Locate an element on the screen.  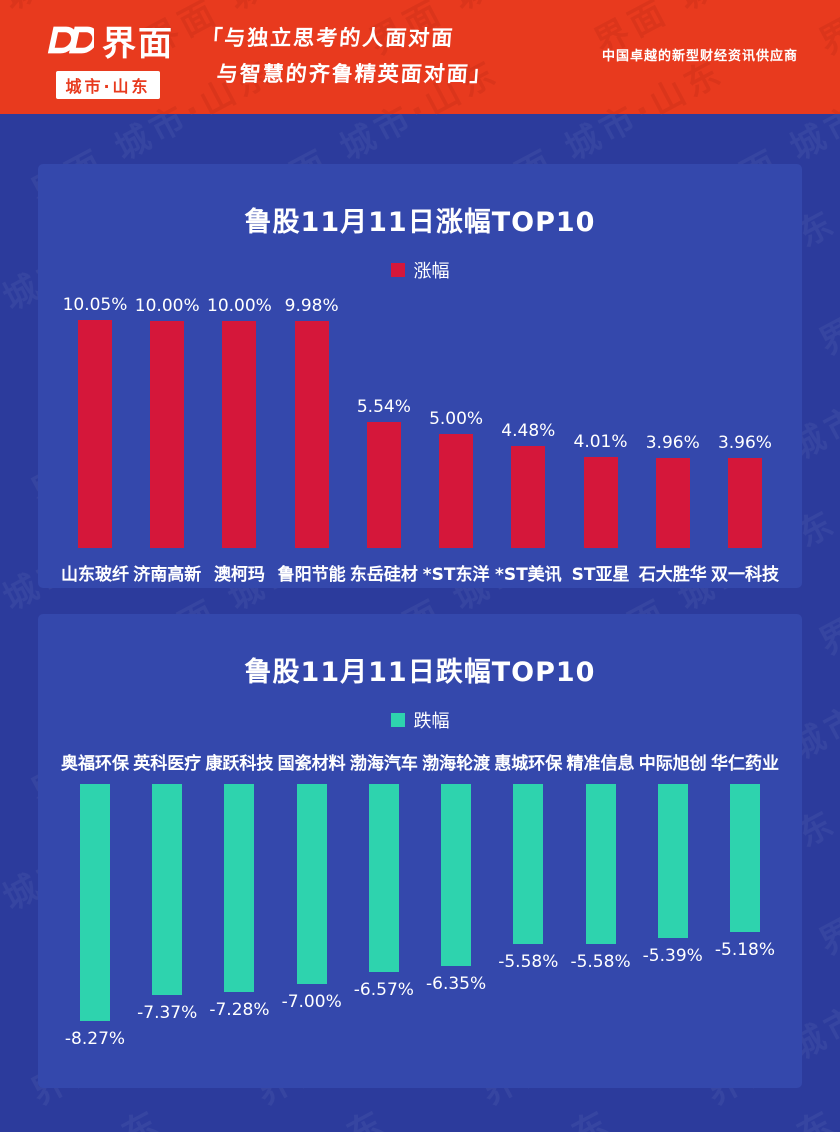
bar-value-label: -5.18% is located at coordinates (745, 950).